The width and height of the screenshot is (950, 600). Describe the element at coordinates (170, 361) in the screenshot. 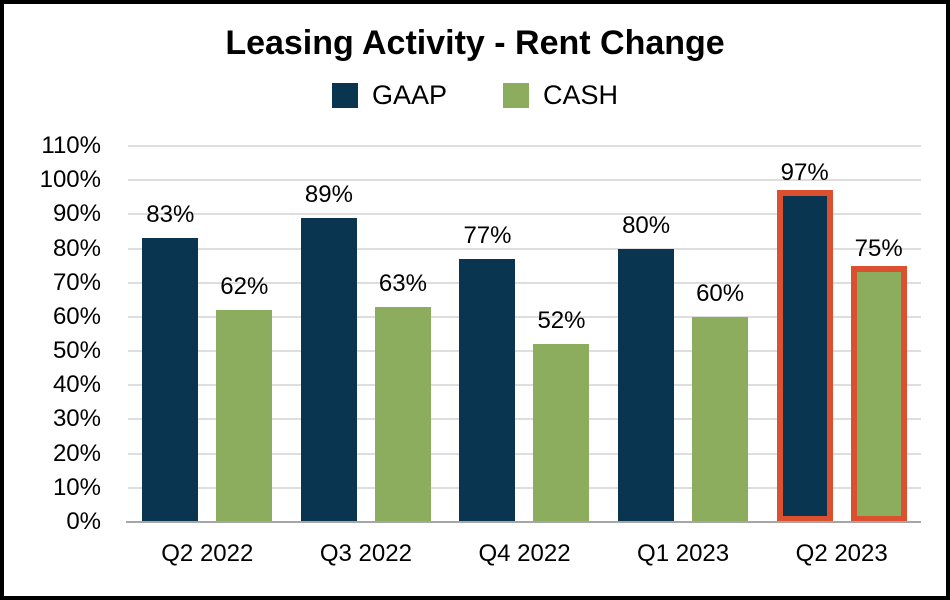

I see `bar-gaap-q2-2022: 83%` at that location.